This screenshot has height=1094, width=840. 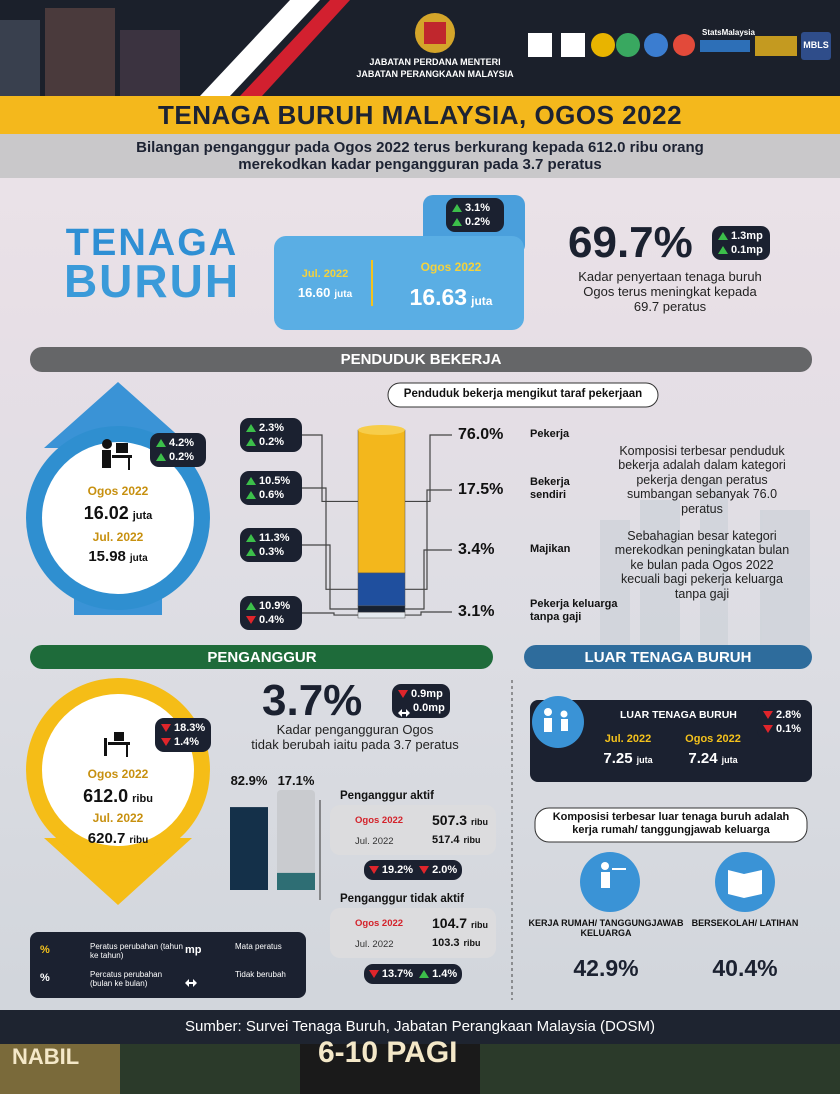 I want to click on change-value: 0.2%, so click(x=182, y=456).